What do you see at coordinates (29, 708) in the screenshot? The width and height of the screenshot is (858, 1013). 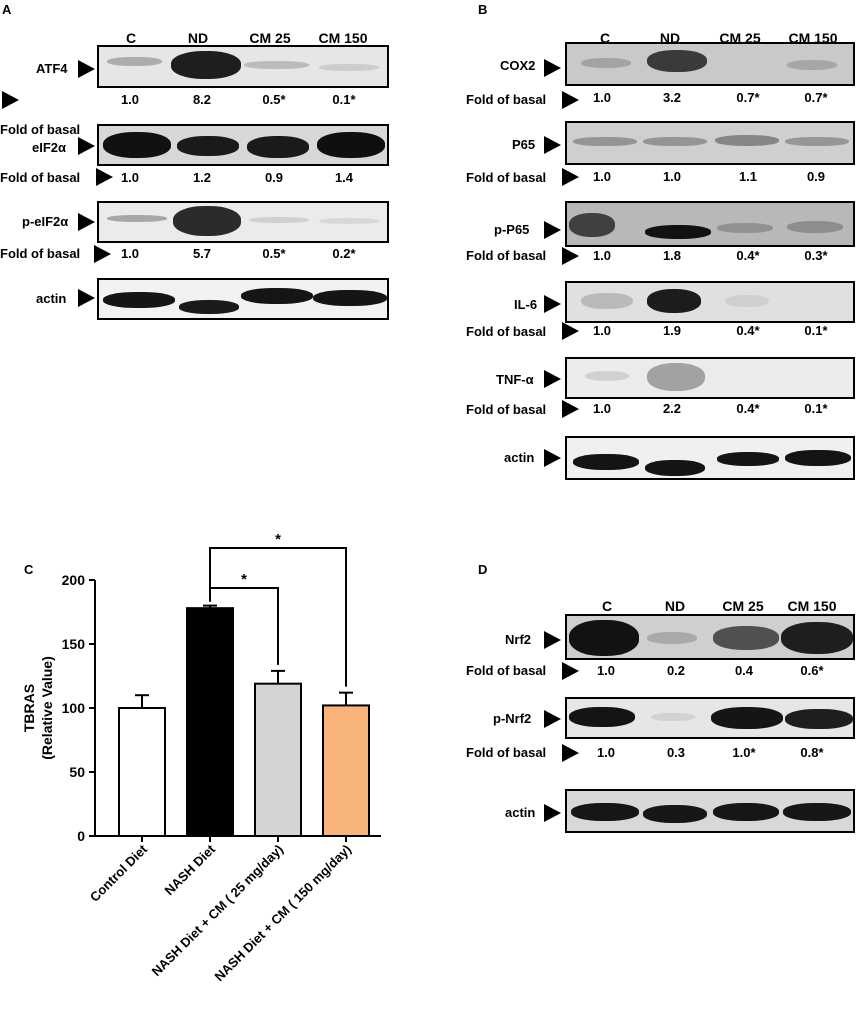 I see `y-axis-label-line: TBRAS` at bounding box center [29, 708].